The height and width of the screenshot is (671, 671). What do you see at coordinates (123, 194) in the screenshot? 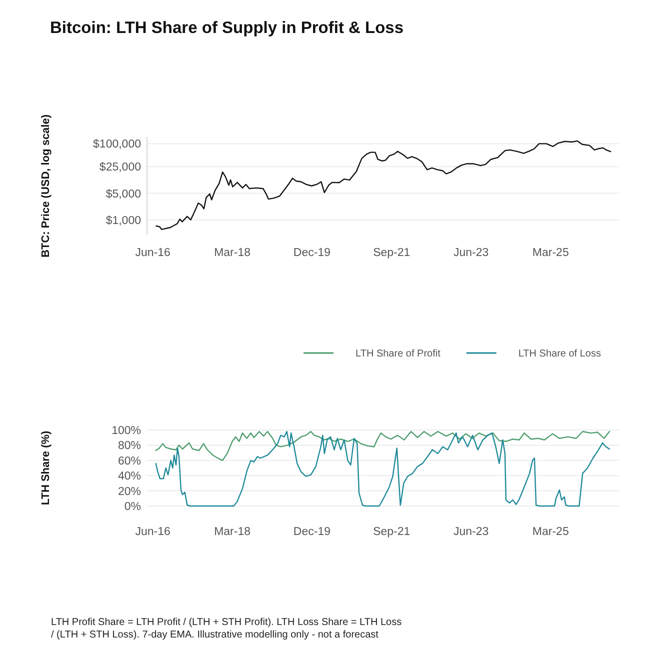
I see `y-tick-label: $5,000` at bounding box center [123, 194].